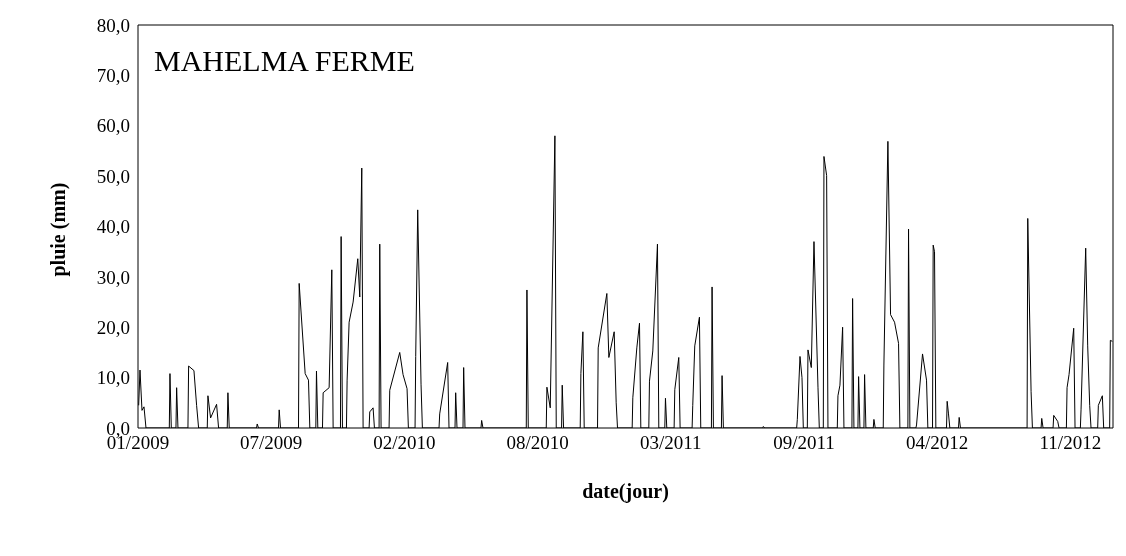  What do you see at coordinates (113, 378) in the screenshot?
I see `y-tick-label: 10,0` at bounding box center [113, 378].